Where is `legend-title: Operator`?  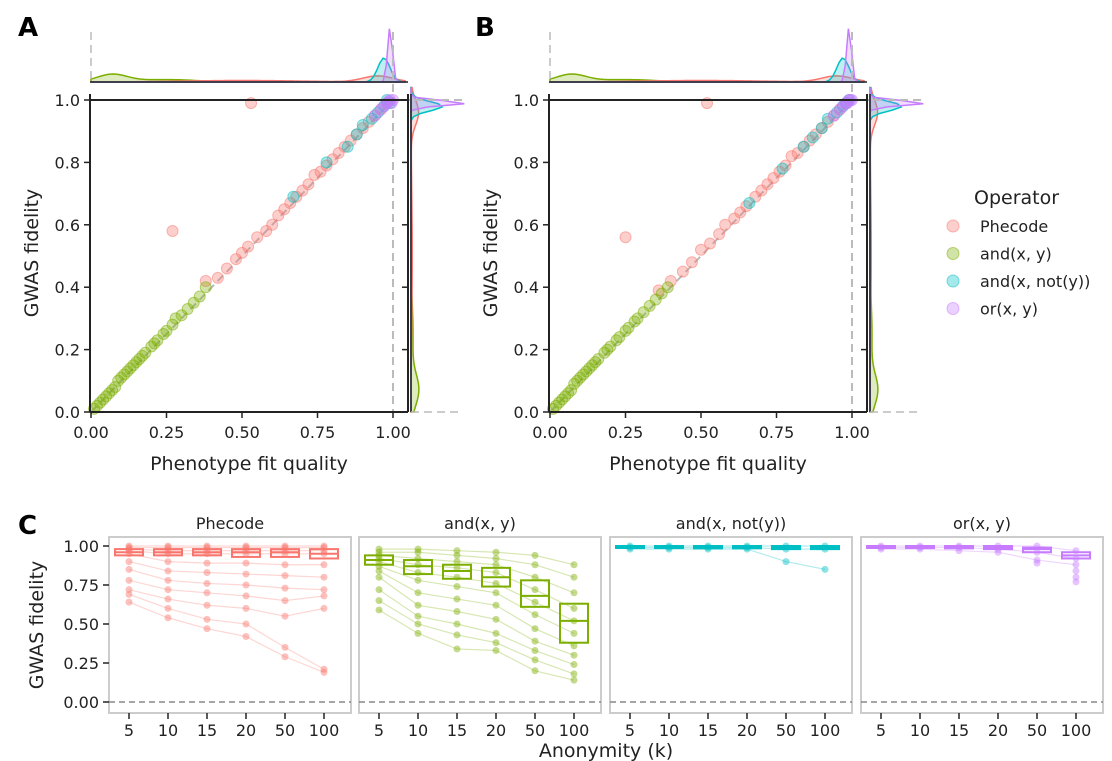 legend-title: Operator is located at coordinates (1016, 198).